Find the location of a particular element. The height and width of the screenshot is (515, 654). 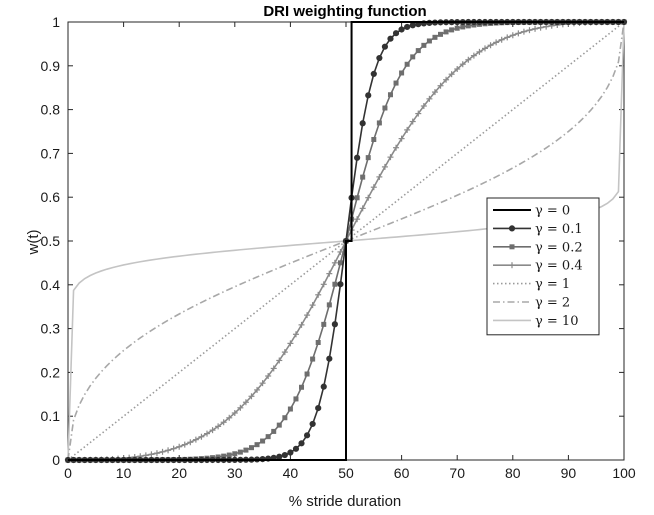

legend-item: γ = 2 is located at coordinates (531, 303).